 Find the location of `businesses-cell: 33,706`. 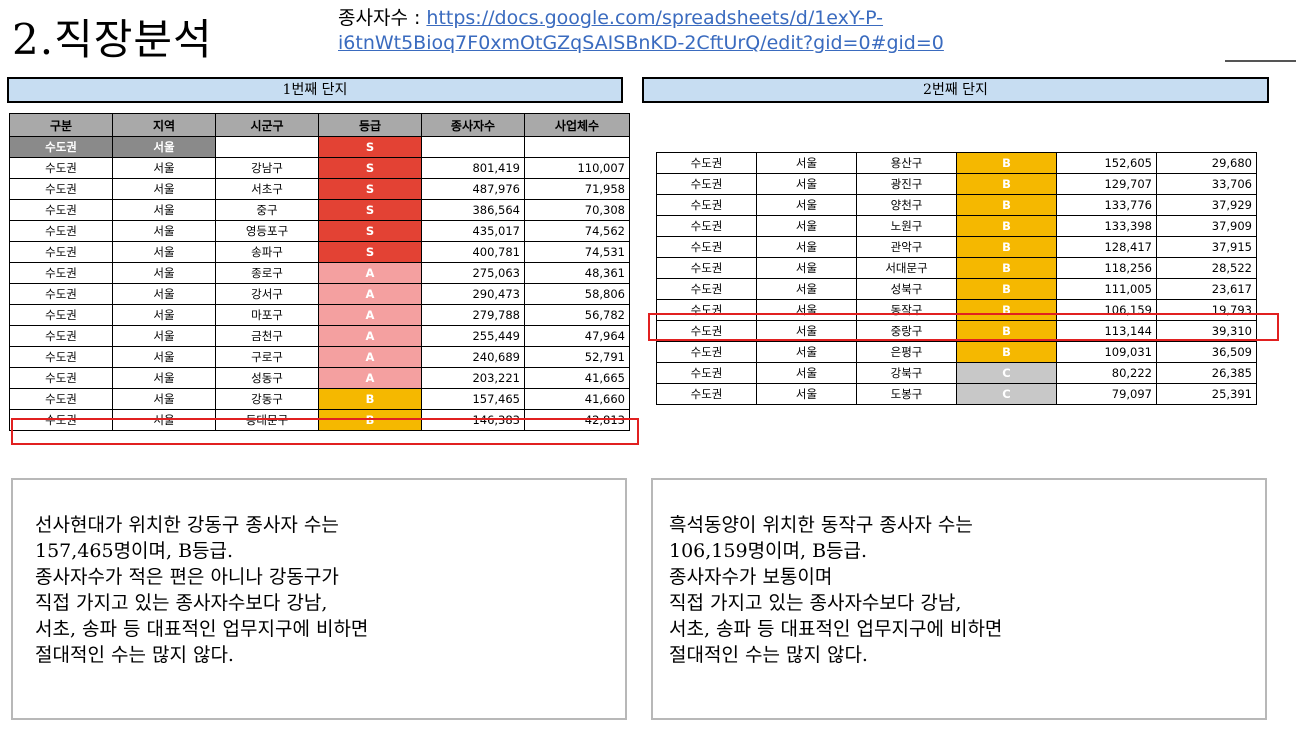

businesses-cell: 33,706 is located at coordinates (1206, 184).